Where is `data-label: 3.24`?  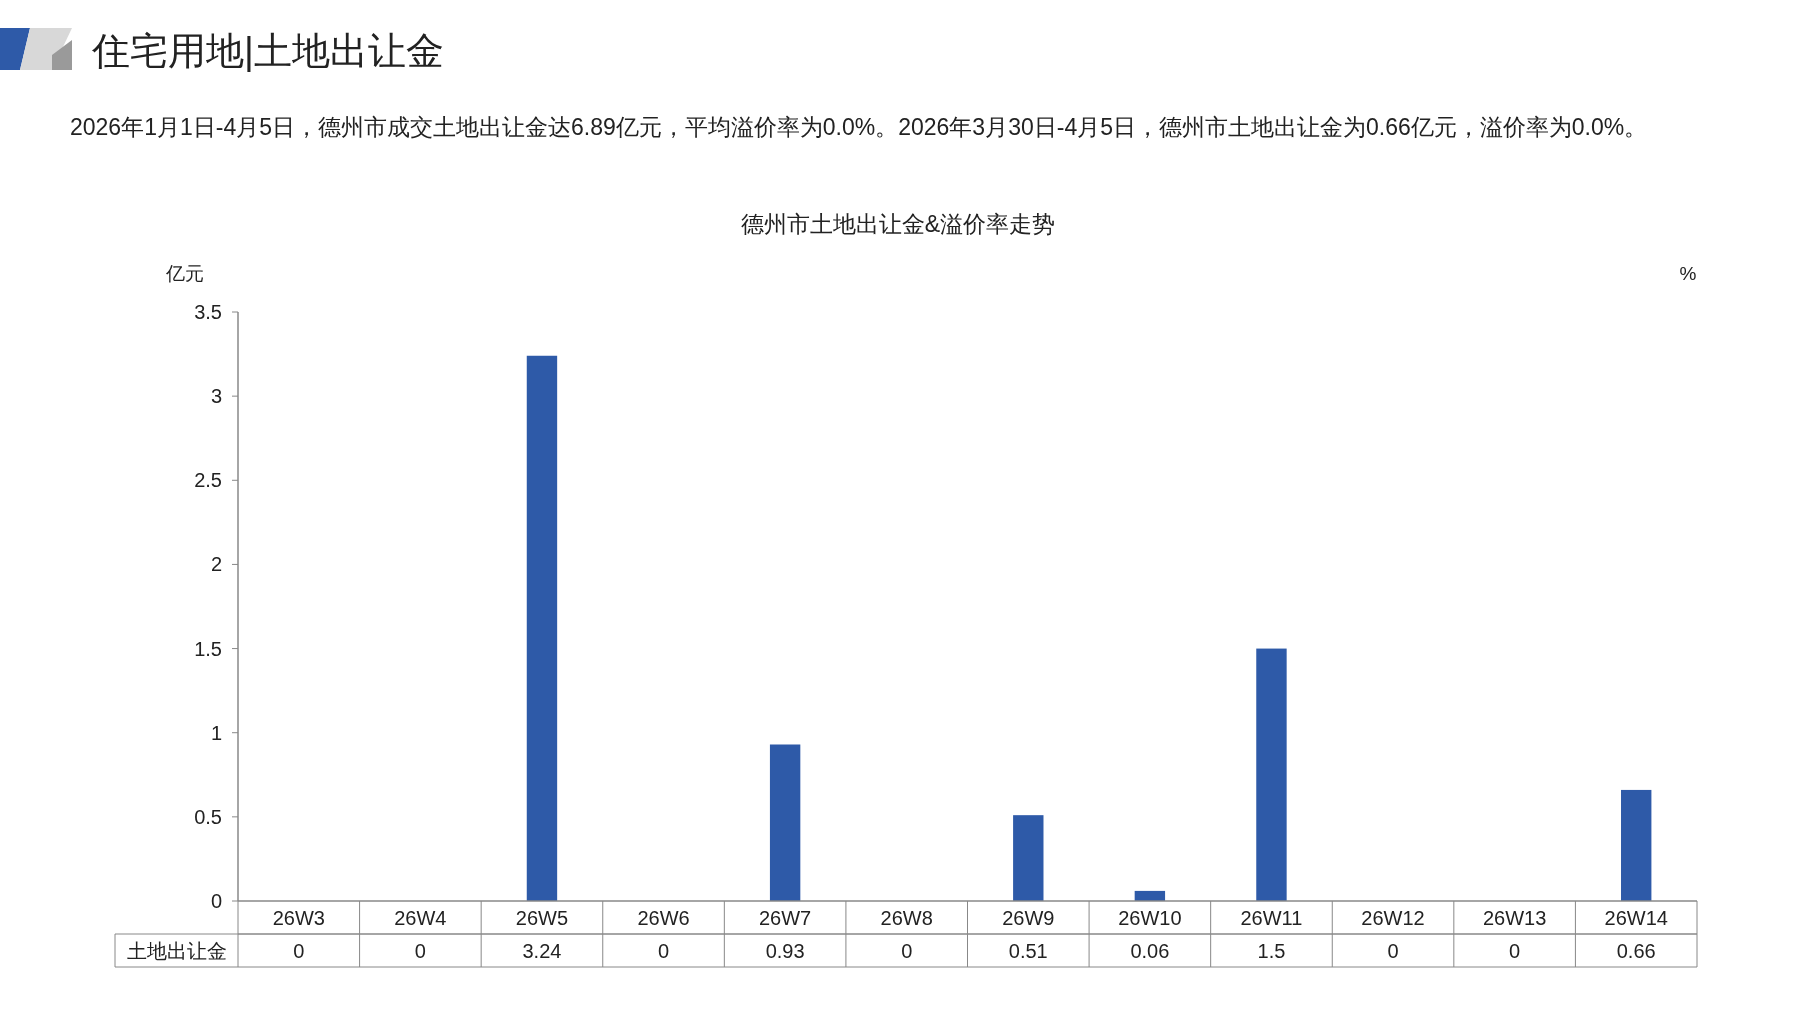 data-label: 3.24 is located at coordinates (542, 951).